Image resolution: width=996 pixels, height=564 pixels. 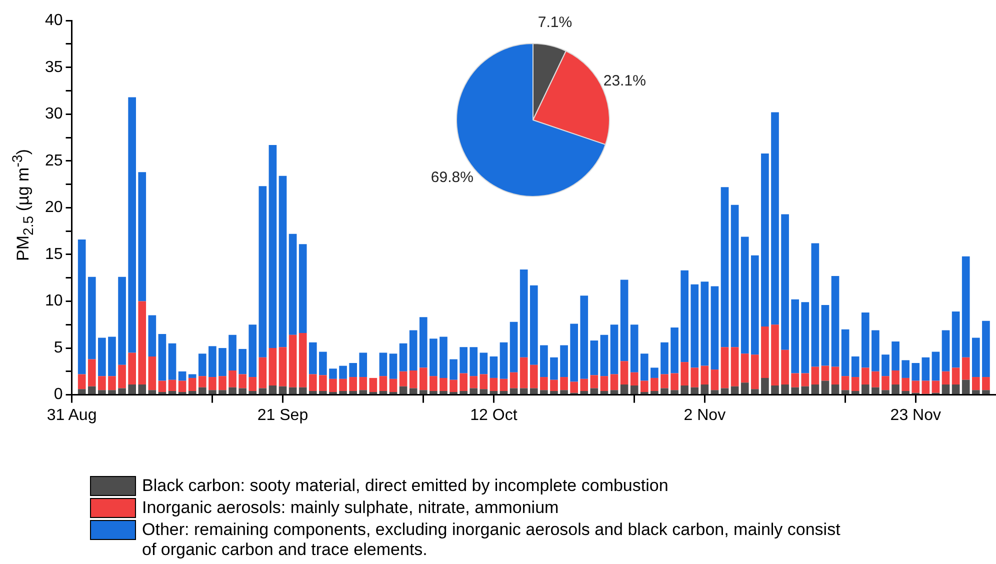 What do you see at coordinates (492, 540) in the screenshot?
I see `legend-label: Other: remaining components, excluding inorganic aerosols and black carbon, mainly consist of organic carbon and trace elements.` at bounding box center [492, 540].